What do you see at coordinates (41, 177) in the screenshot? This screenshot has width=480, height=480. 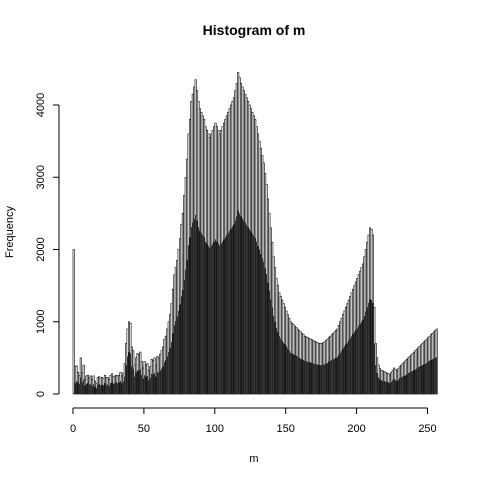 I see `y-tick-label: 3000` at bounding box center [41, 177].